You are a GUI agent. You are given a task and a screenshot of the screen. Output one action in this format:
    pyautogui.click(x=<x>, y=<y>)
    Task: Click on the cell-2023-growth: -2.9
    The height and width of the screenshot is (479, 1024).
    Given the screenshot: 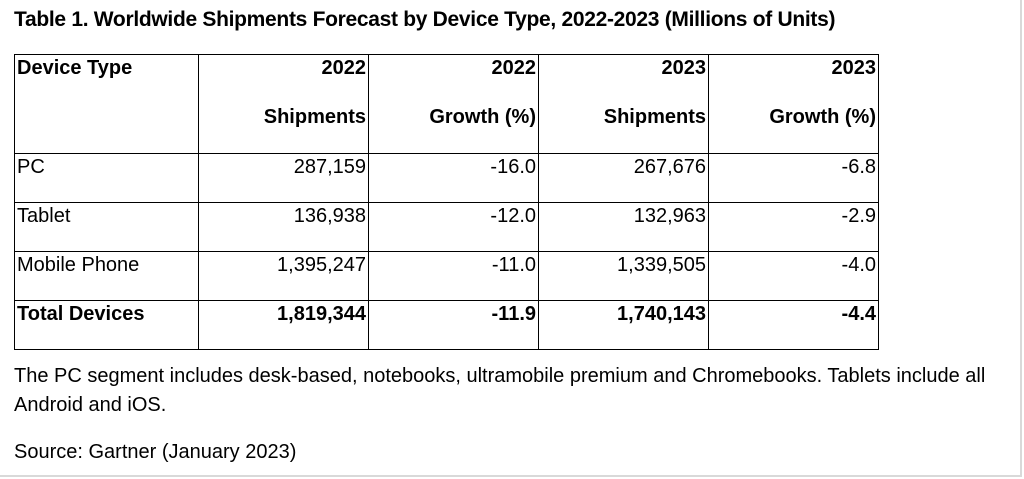 What is the action you would take?
    pyautogui.click(x=793, y=227)
    